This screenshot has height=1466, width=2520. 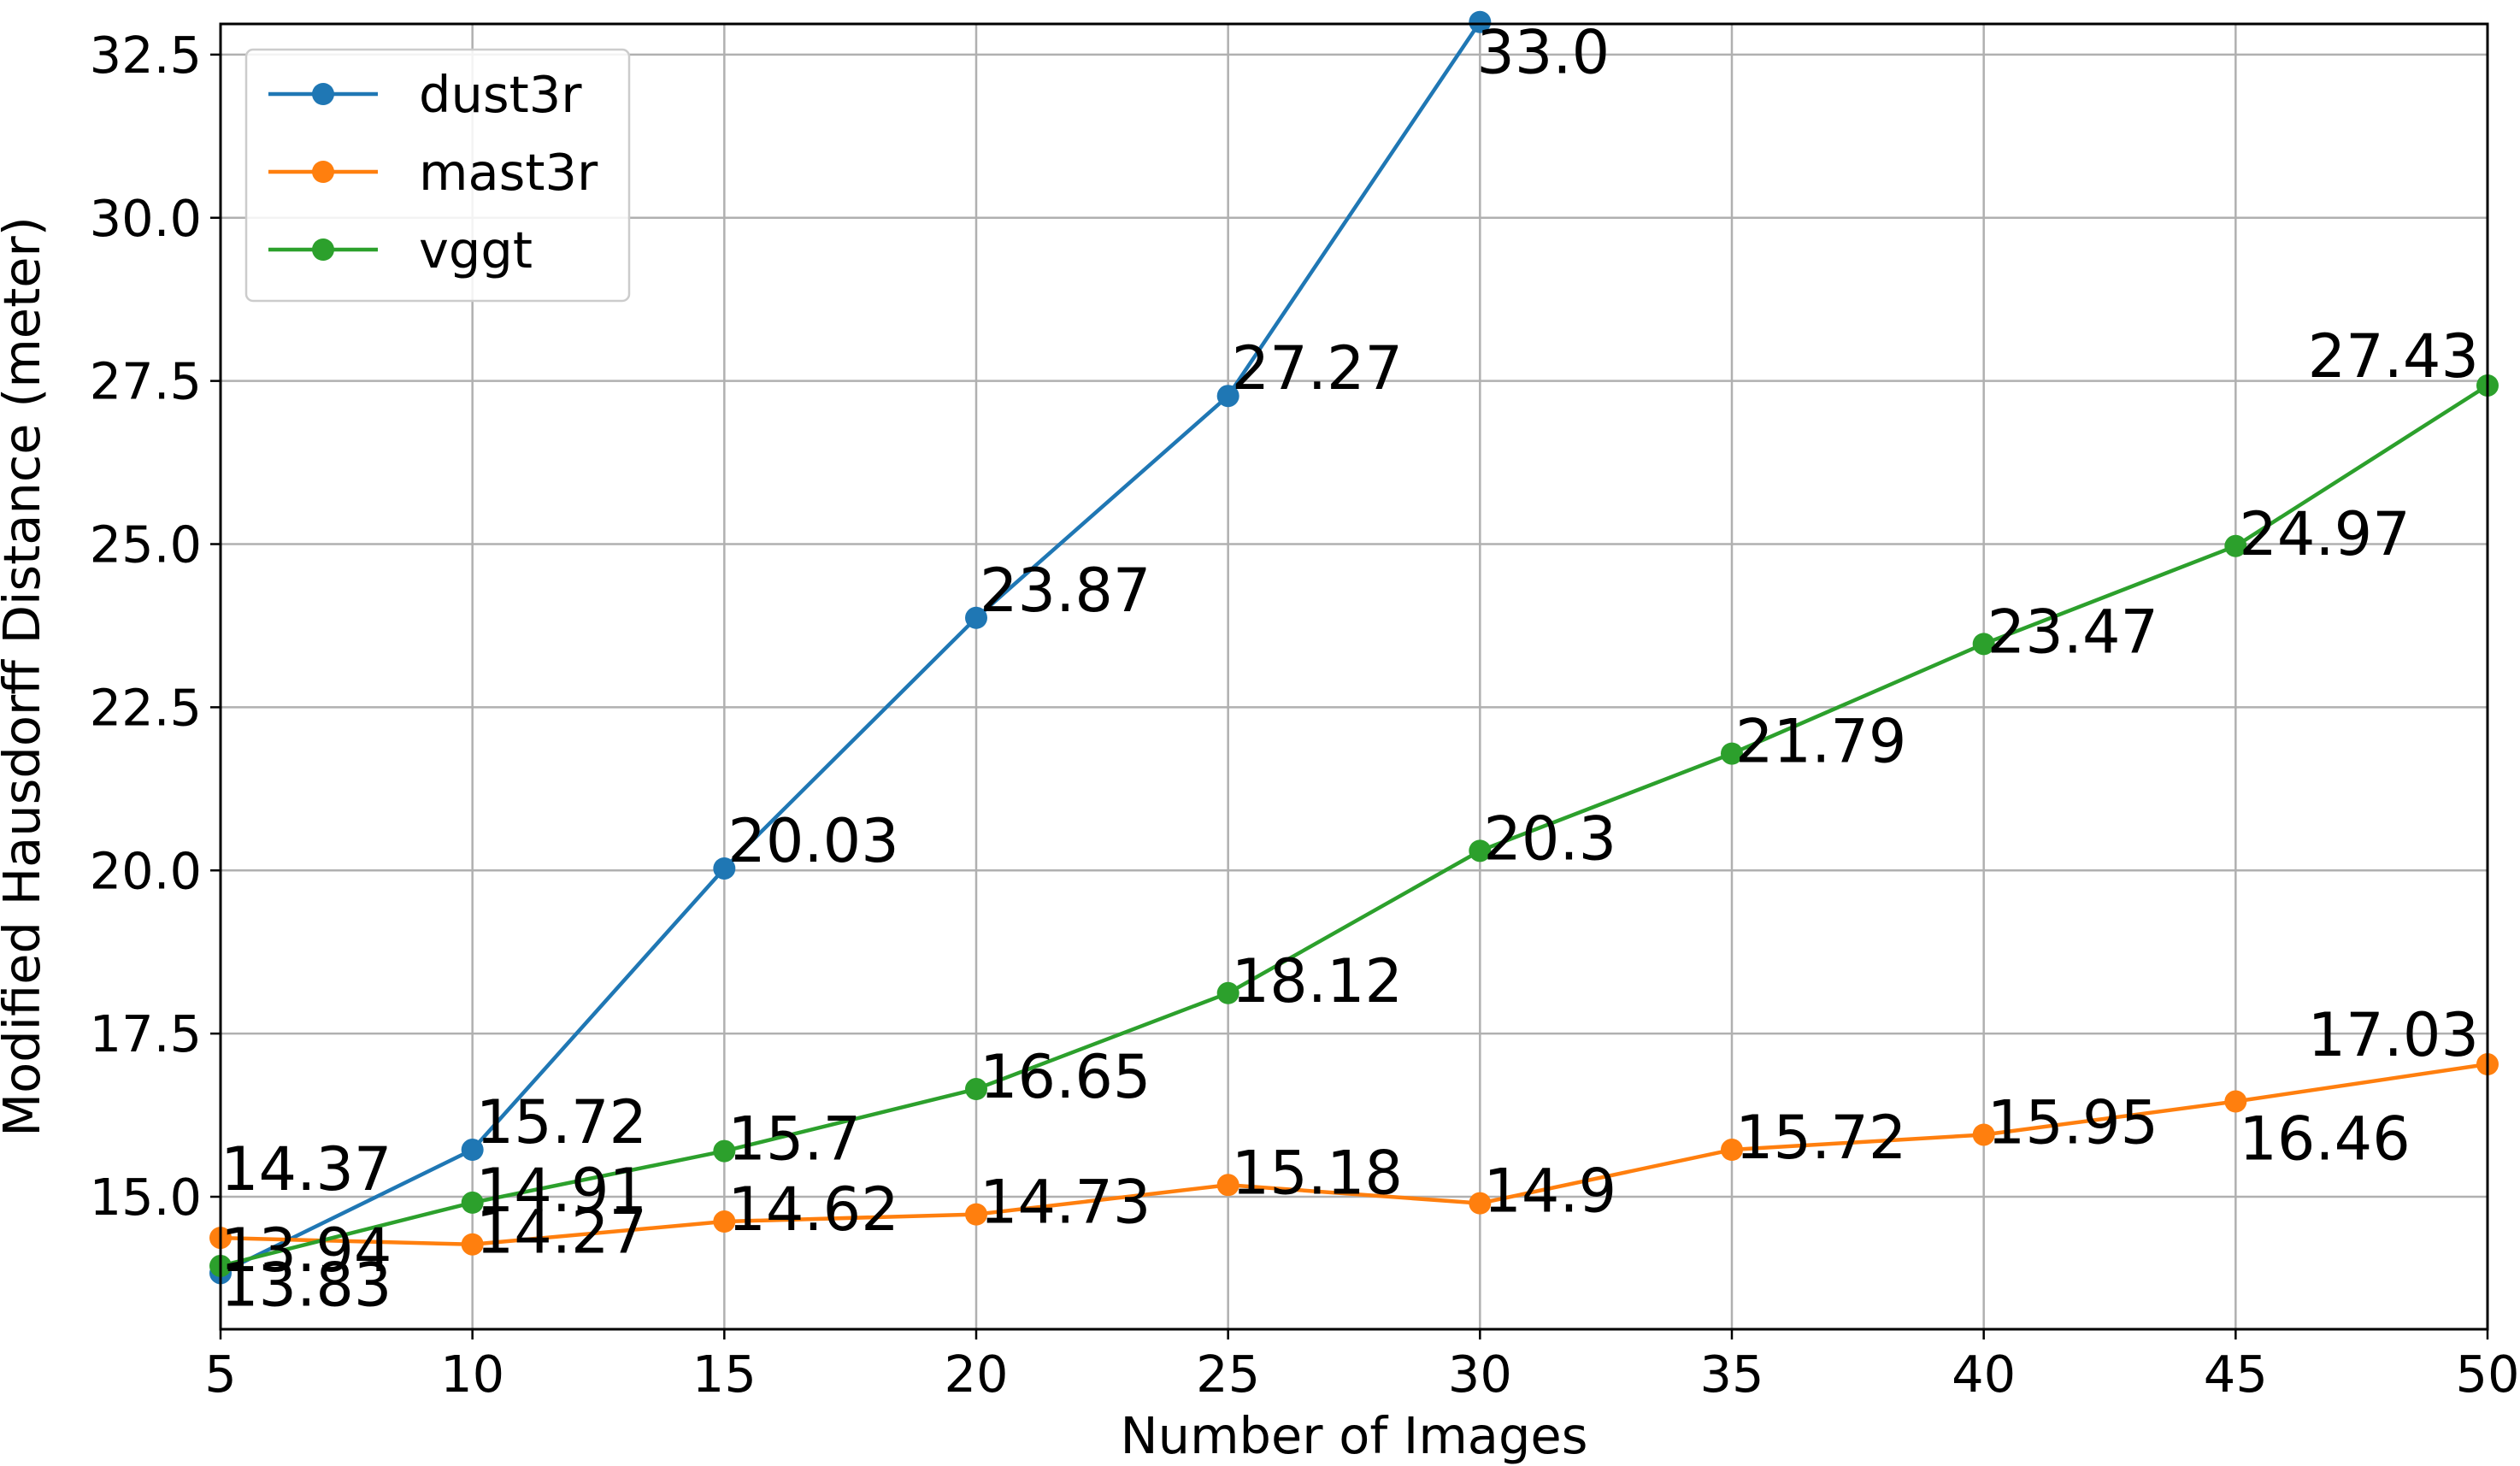 I want to click on data-label-vggt: 16.65, so click(x=1065, y=1077).